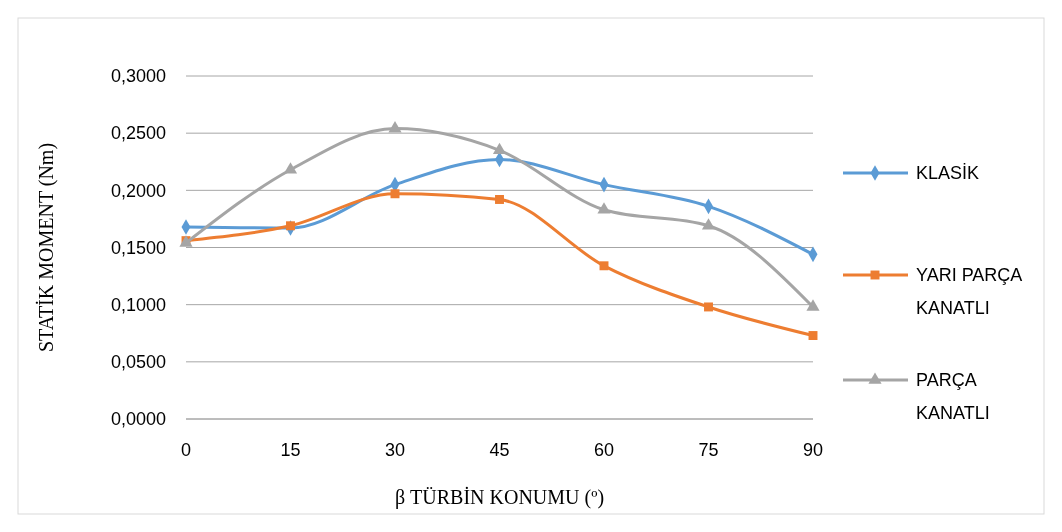 Image resolution: width=1062 pixels, height=532 pixels. I want to click on x-tick-label: 30, so click(395, 450).